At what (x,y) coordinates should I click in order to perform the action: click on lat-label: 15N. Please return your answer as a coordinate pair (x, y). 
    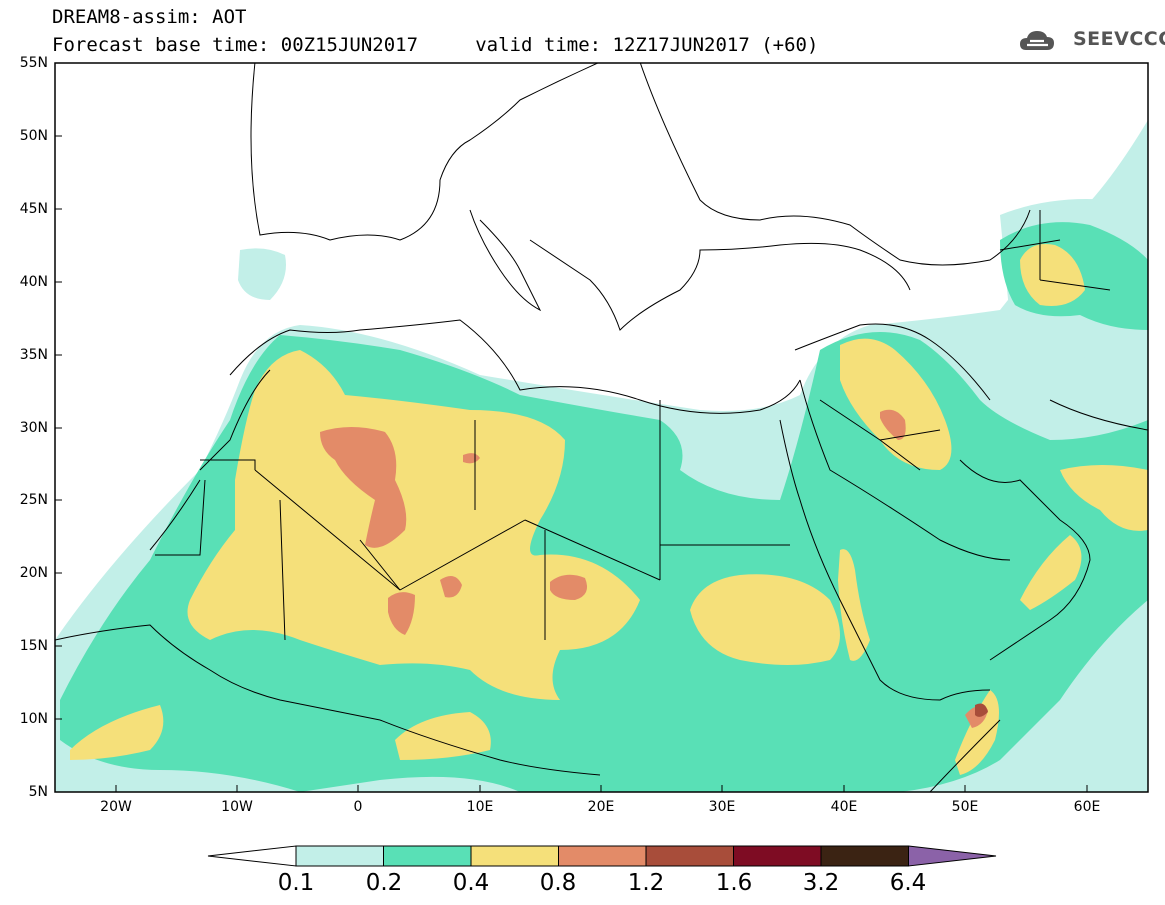
    Looking at the image, I should click on (33, 646).